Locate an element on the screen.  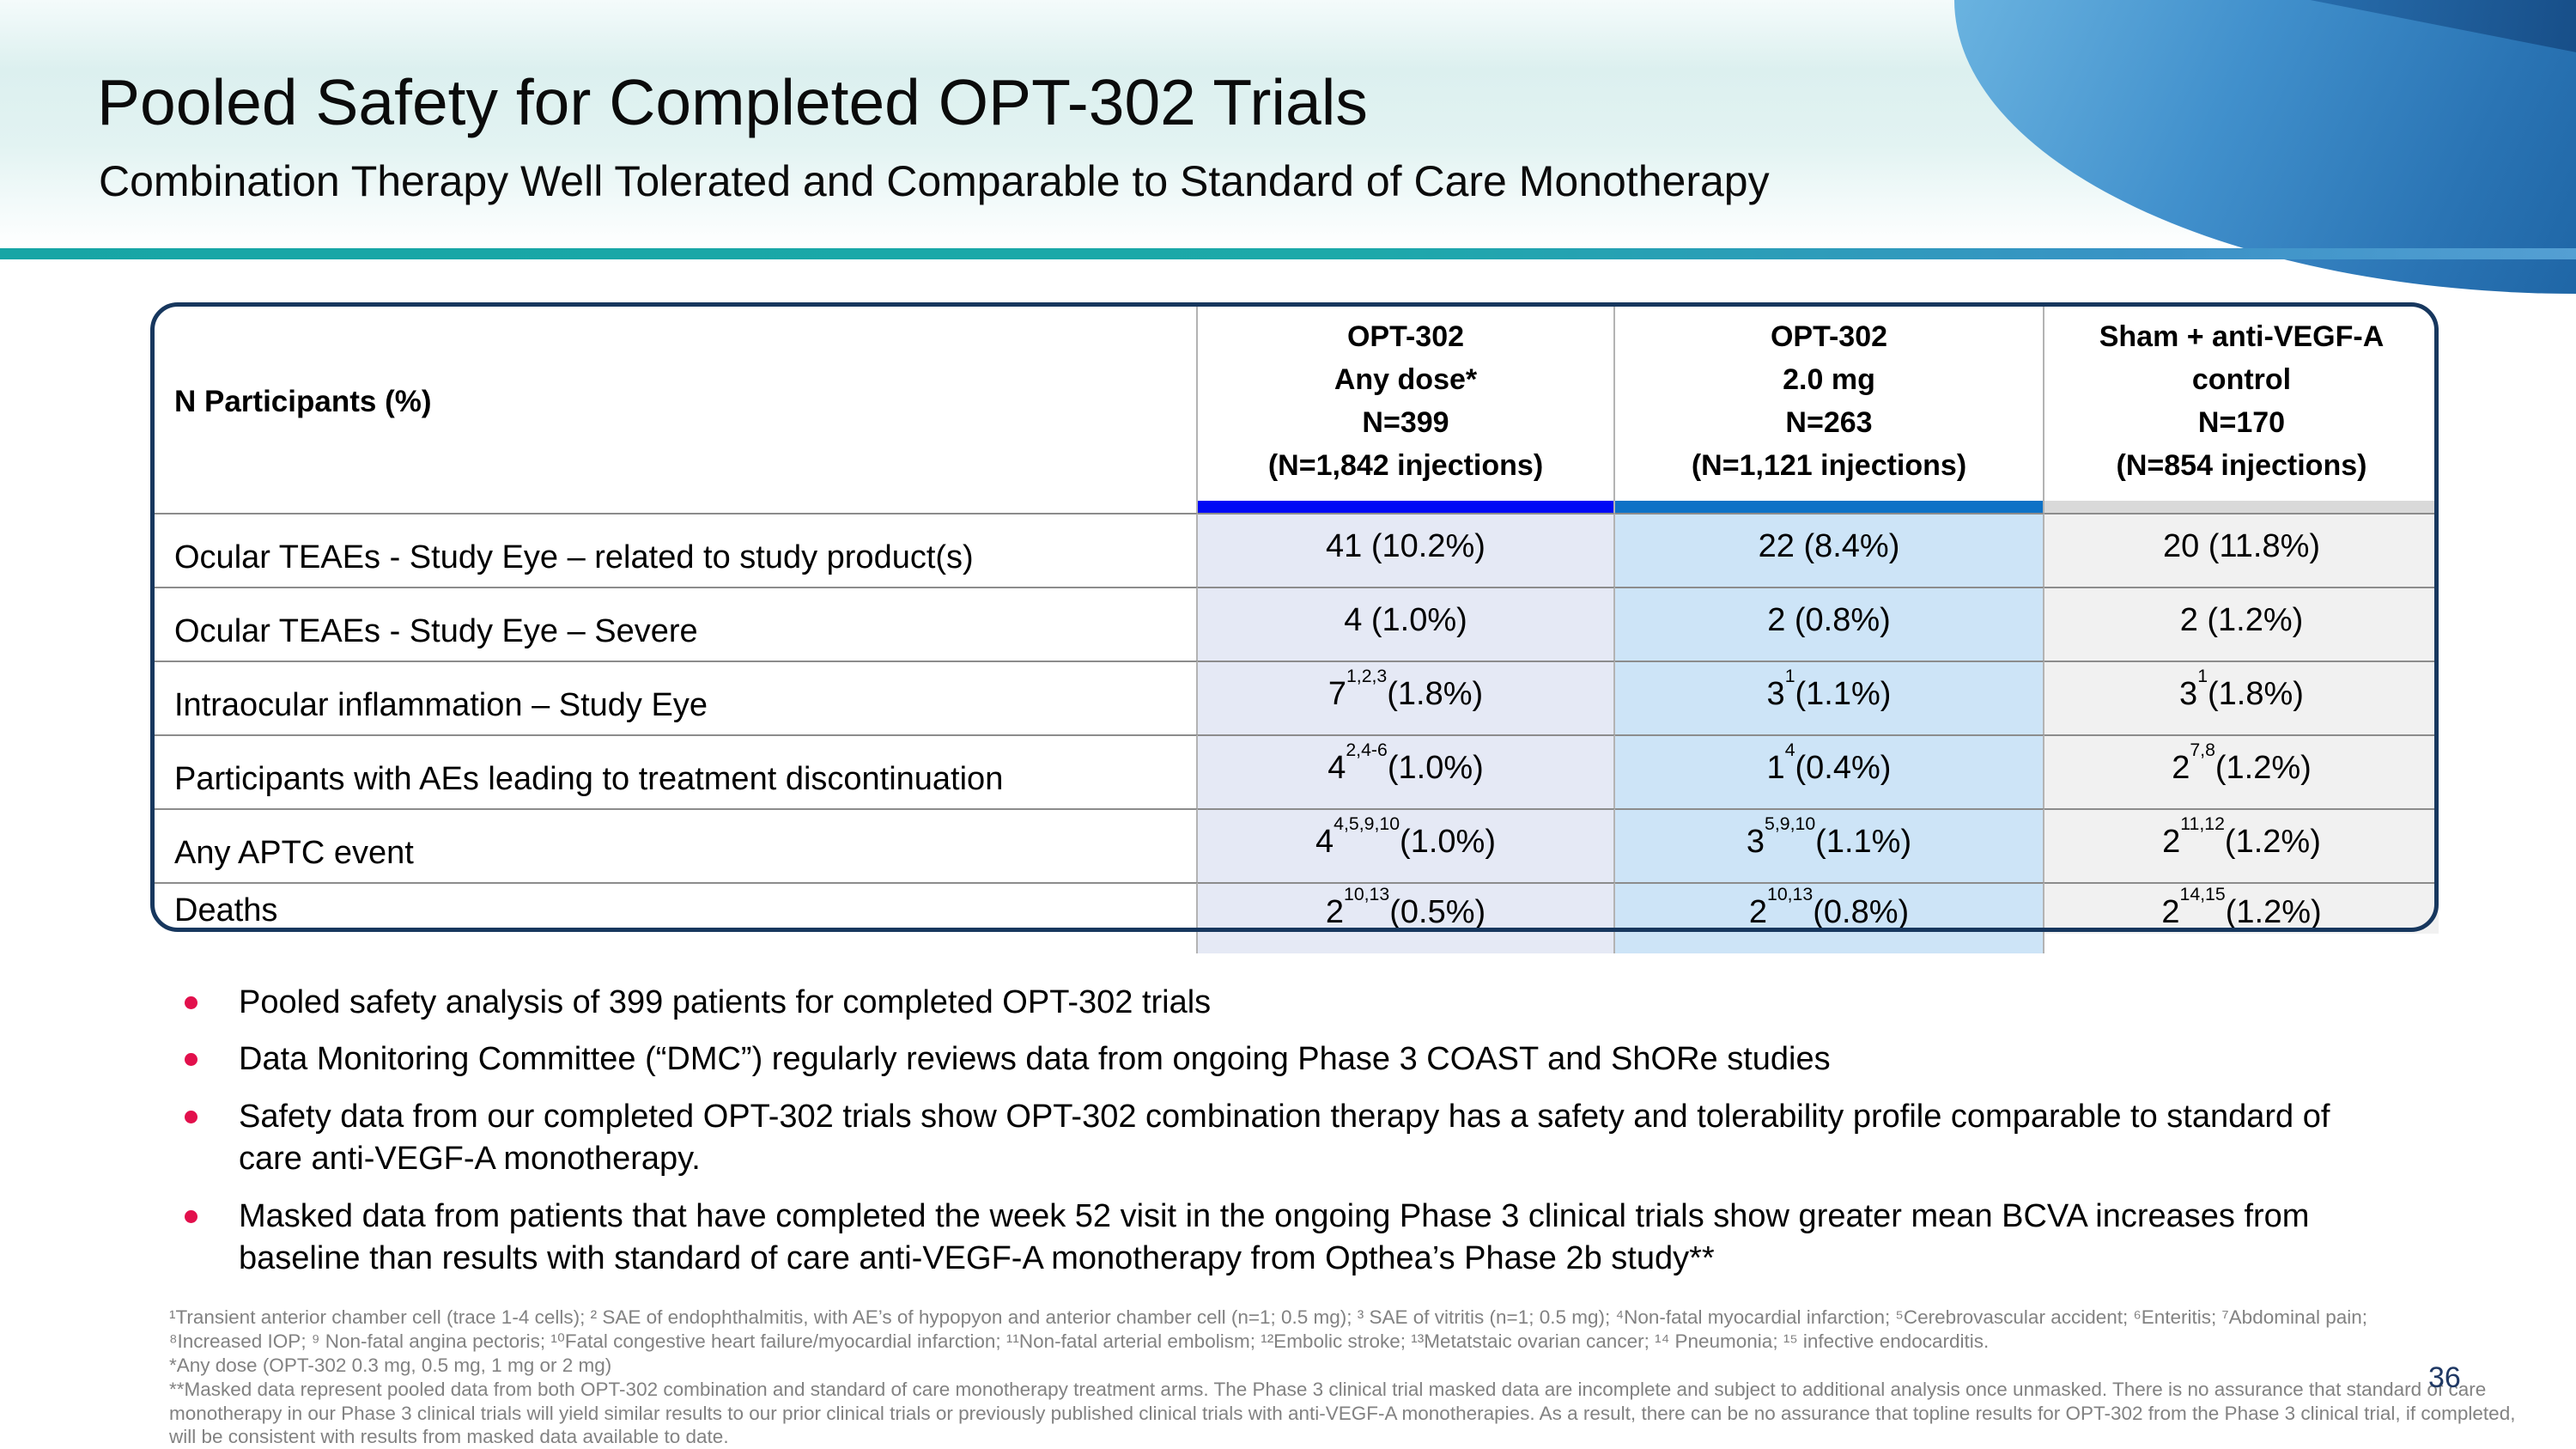
page-number: 36 is located at coordinates (2444, 1377).